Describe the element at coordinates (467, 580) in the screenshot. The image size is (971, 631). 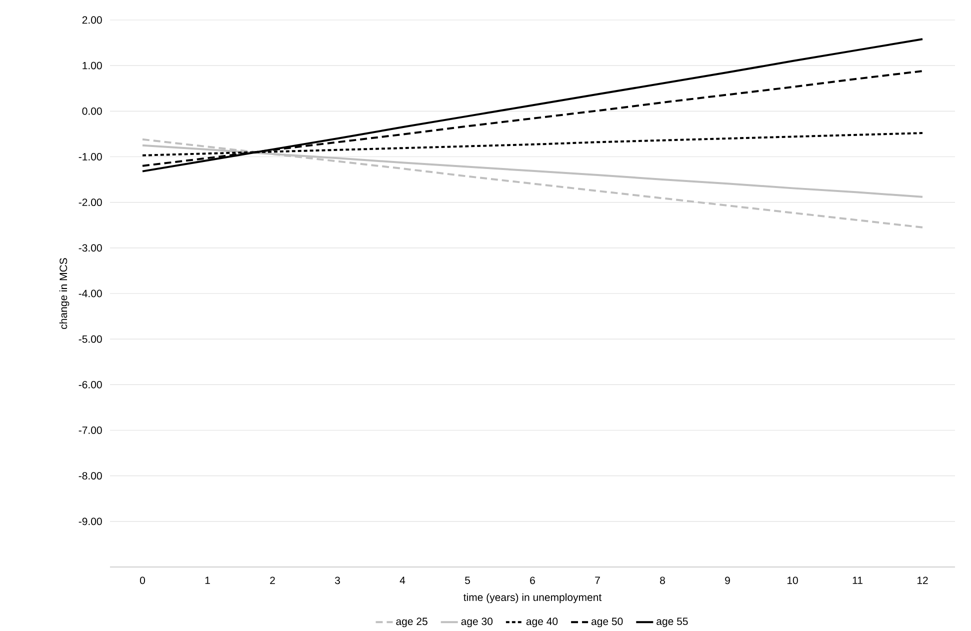
I see `x-tick-label: 5` at that location.